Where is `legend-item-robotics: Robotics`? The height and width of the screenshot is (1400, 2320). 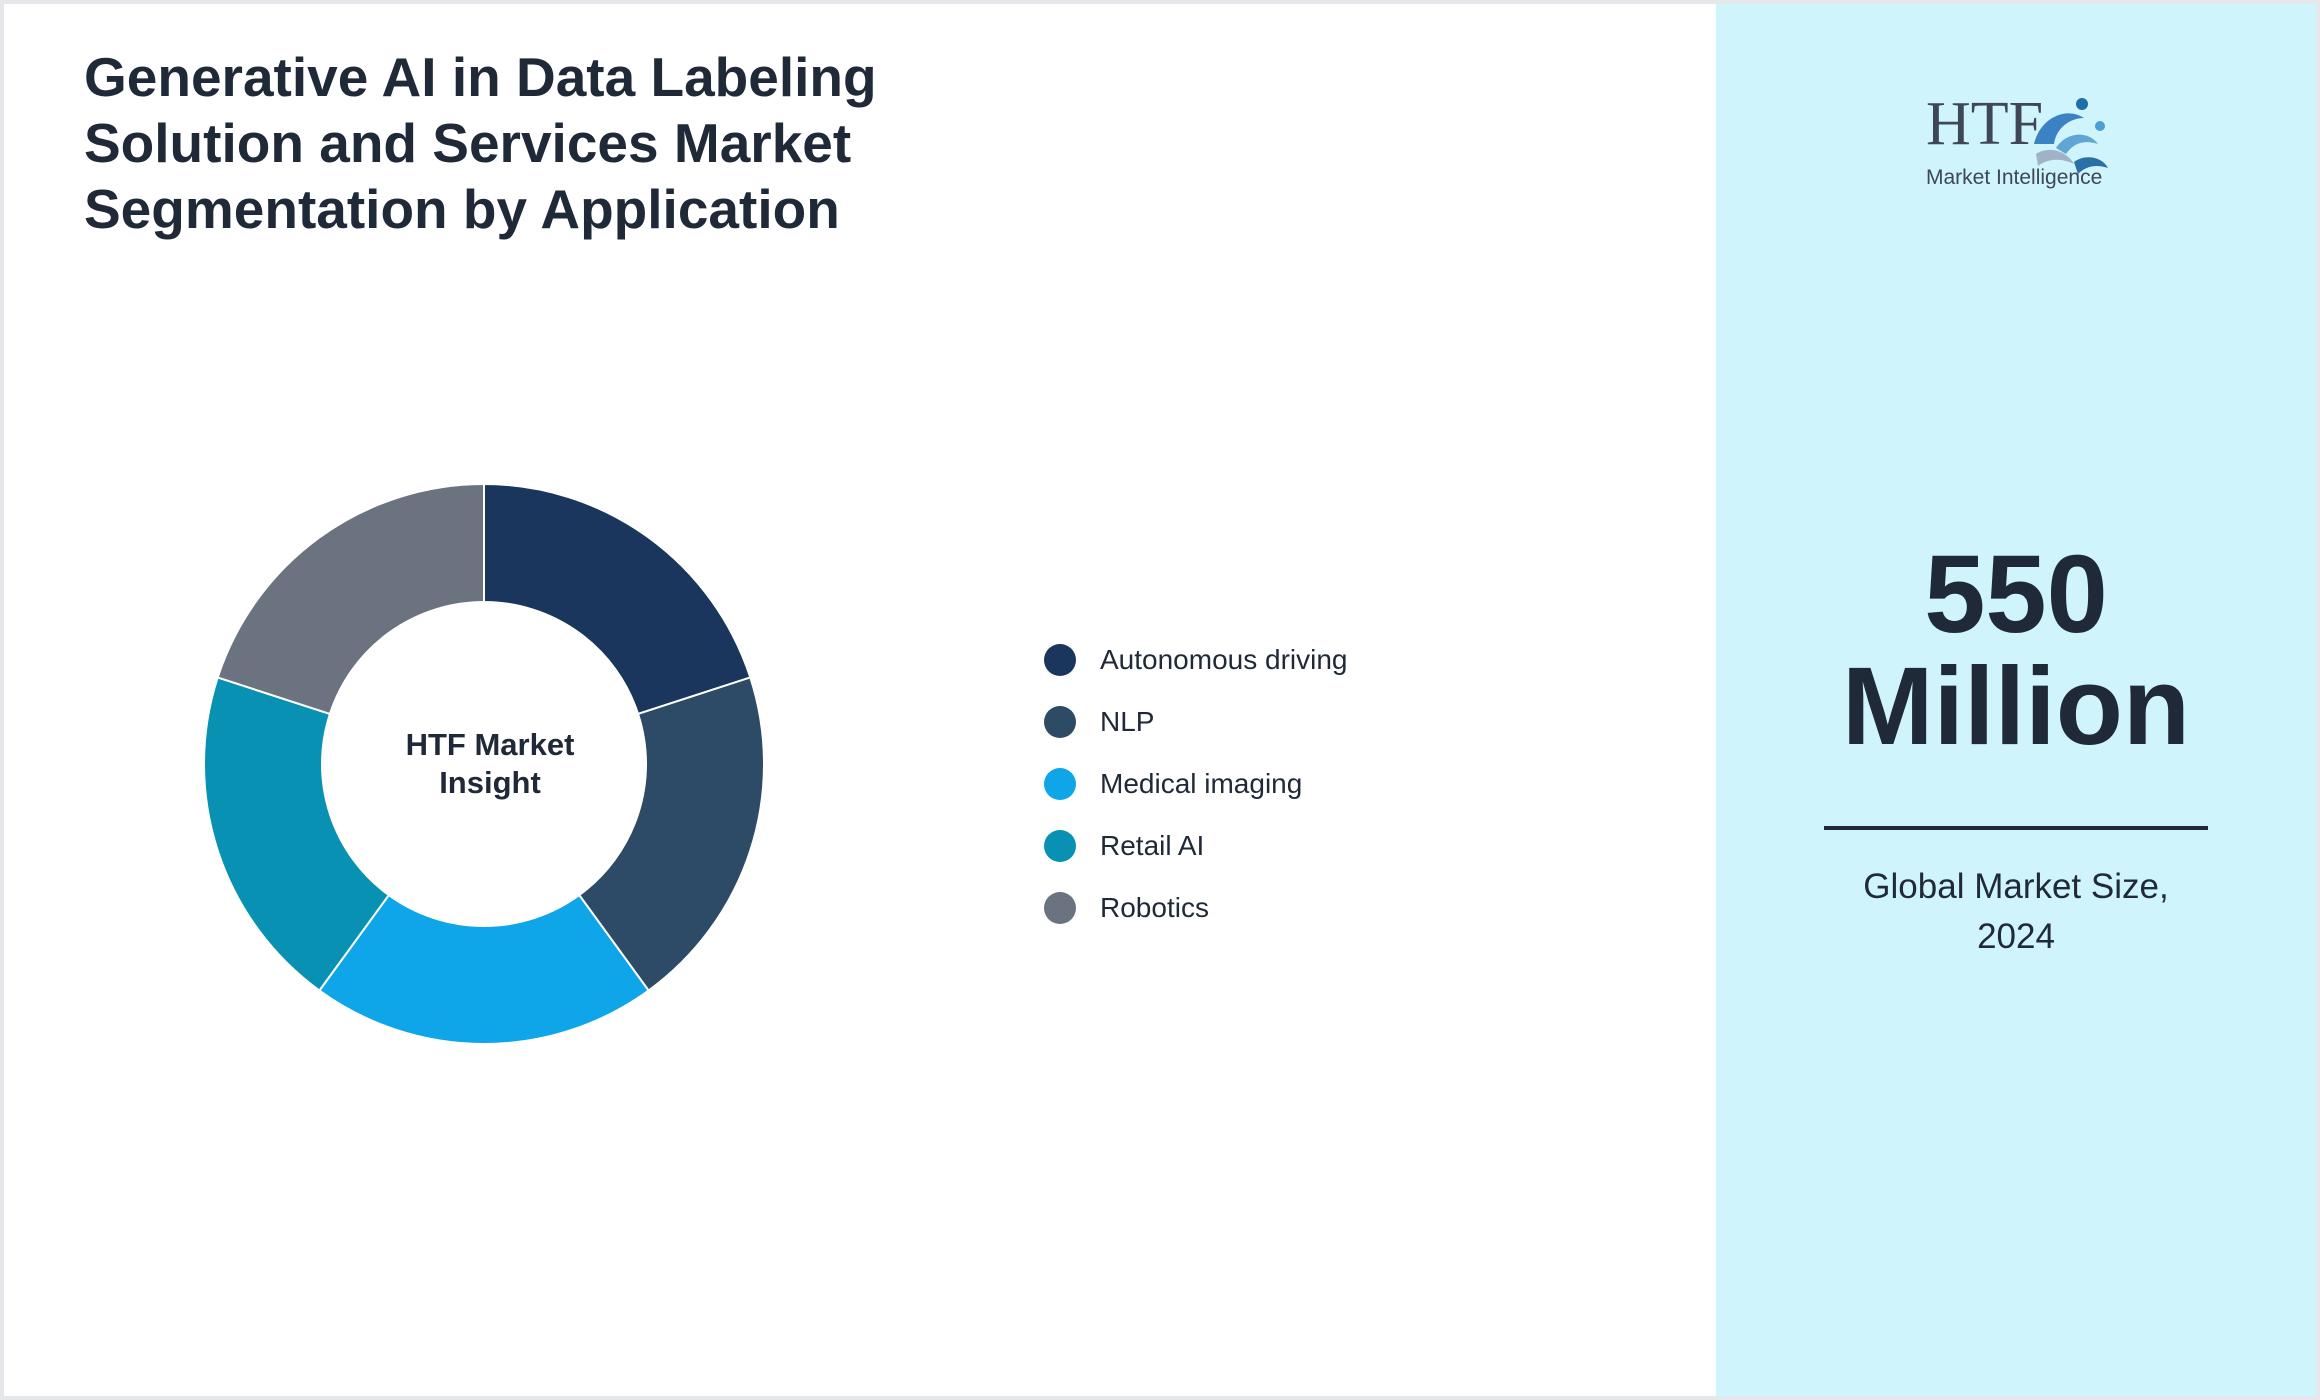
legend-item-robotics: Robotics is located at coordinates (1244, 908).